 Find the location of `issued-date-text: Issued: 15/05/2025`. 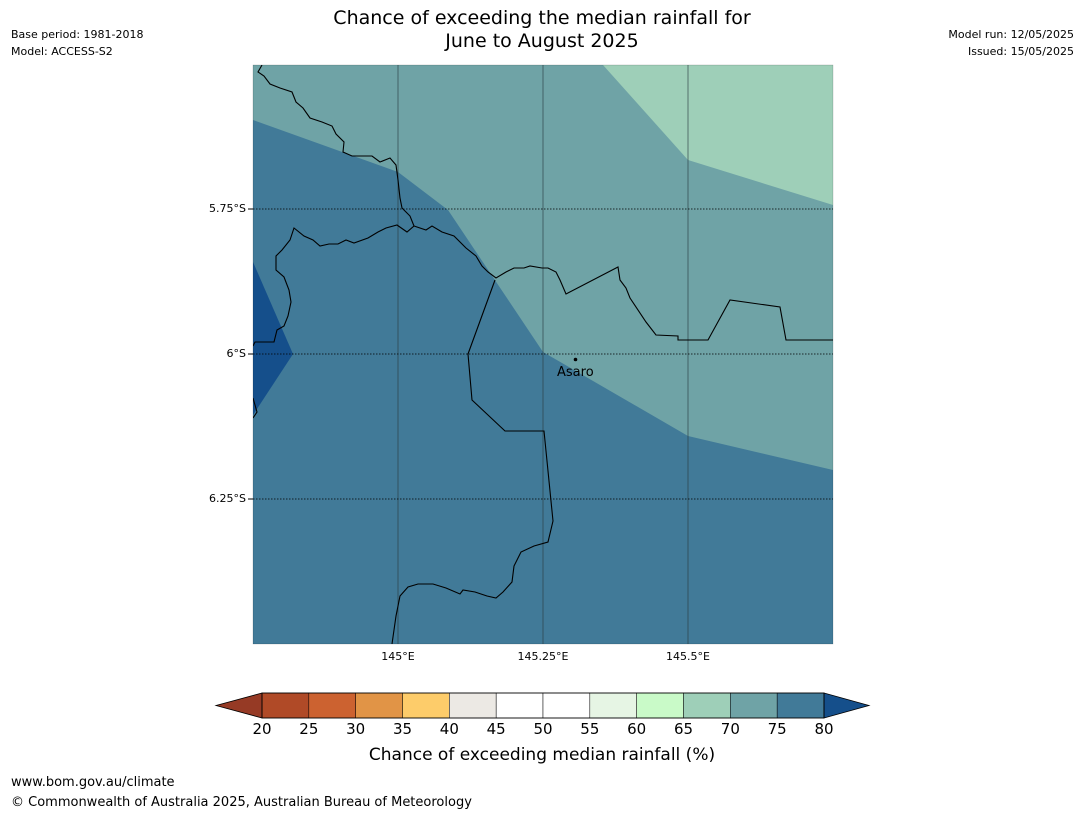

issued-date-text: Issued: 15/05/2025 is located at coordinates (1020, 51).